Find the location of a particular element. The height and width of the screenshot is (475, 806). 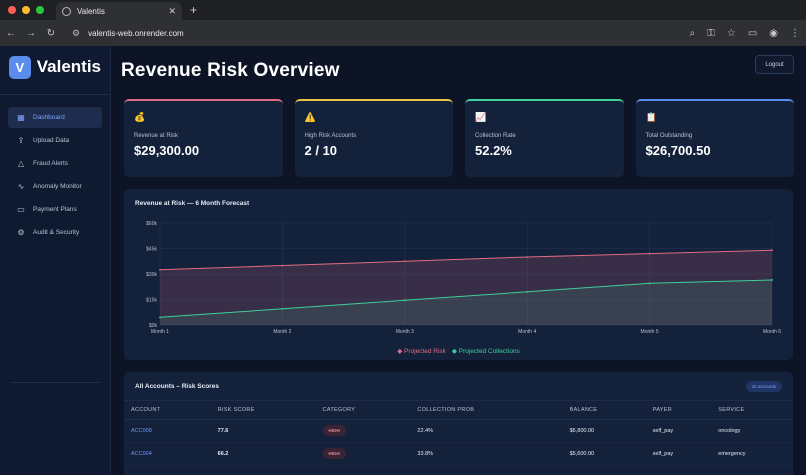

x-tick-label: Month 5 is located at coordinates (650, 332).